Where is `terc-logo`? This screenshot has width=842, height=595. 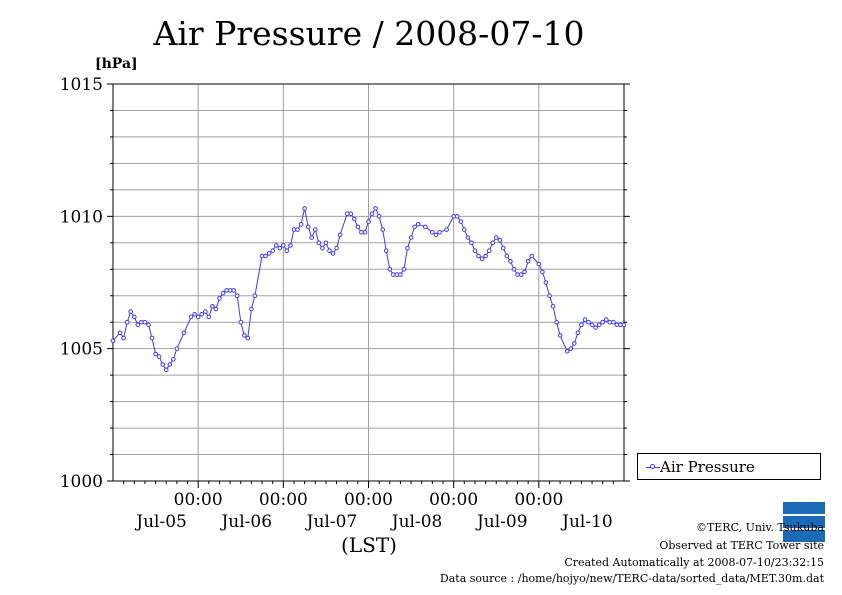
terc-logo is located at coordinates (804, 522).